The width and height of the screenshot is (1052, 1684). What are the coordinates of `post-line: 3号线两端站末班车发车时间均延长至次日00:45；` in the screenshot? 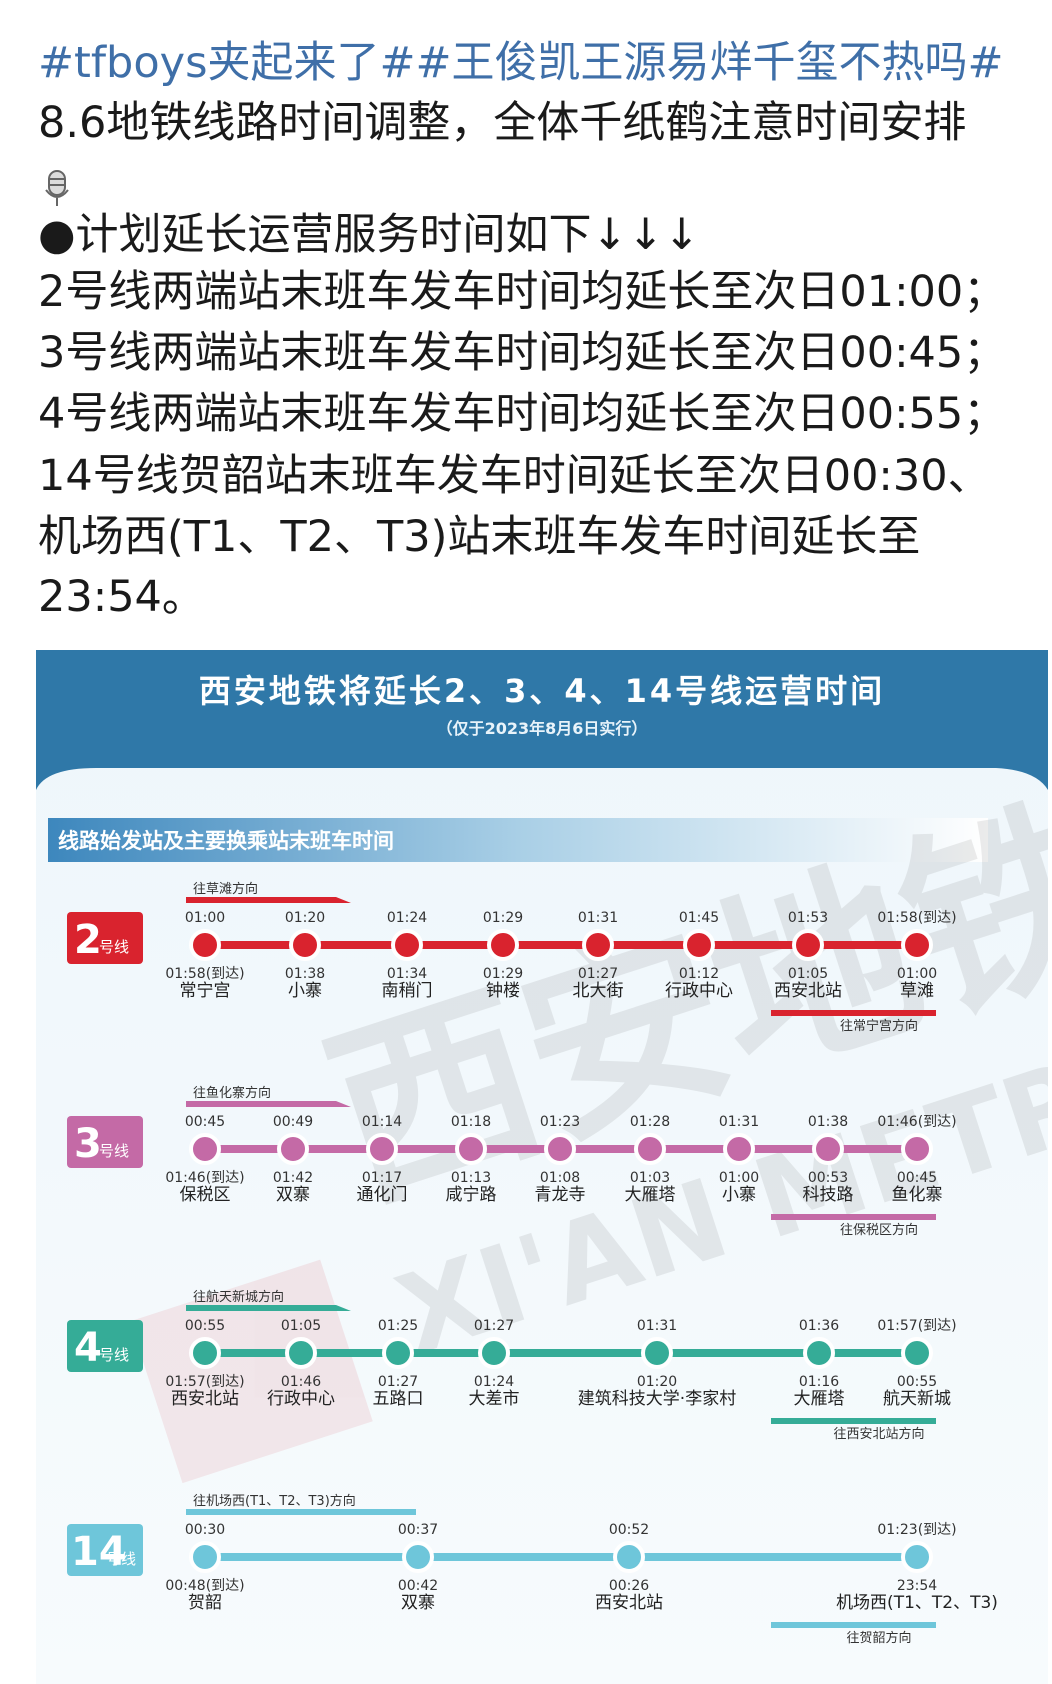 It's located at (522, 353).